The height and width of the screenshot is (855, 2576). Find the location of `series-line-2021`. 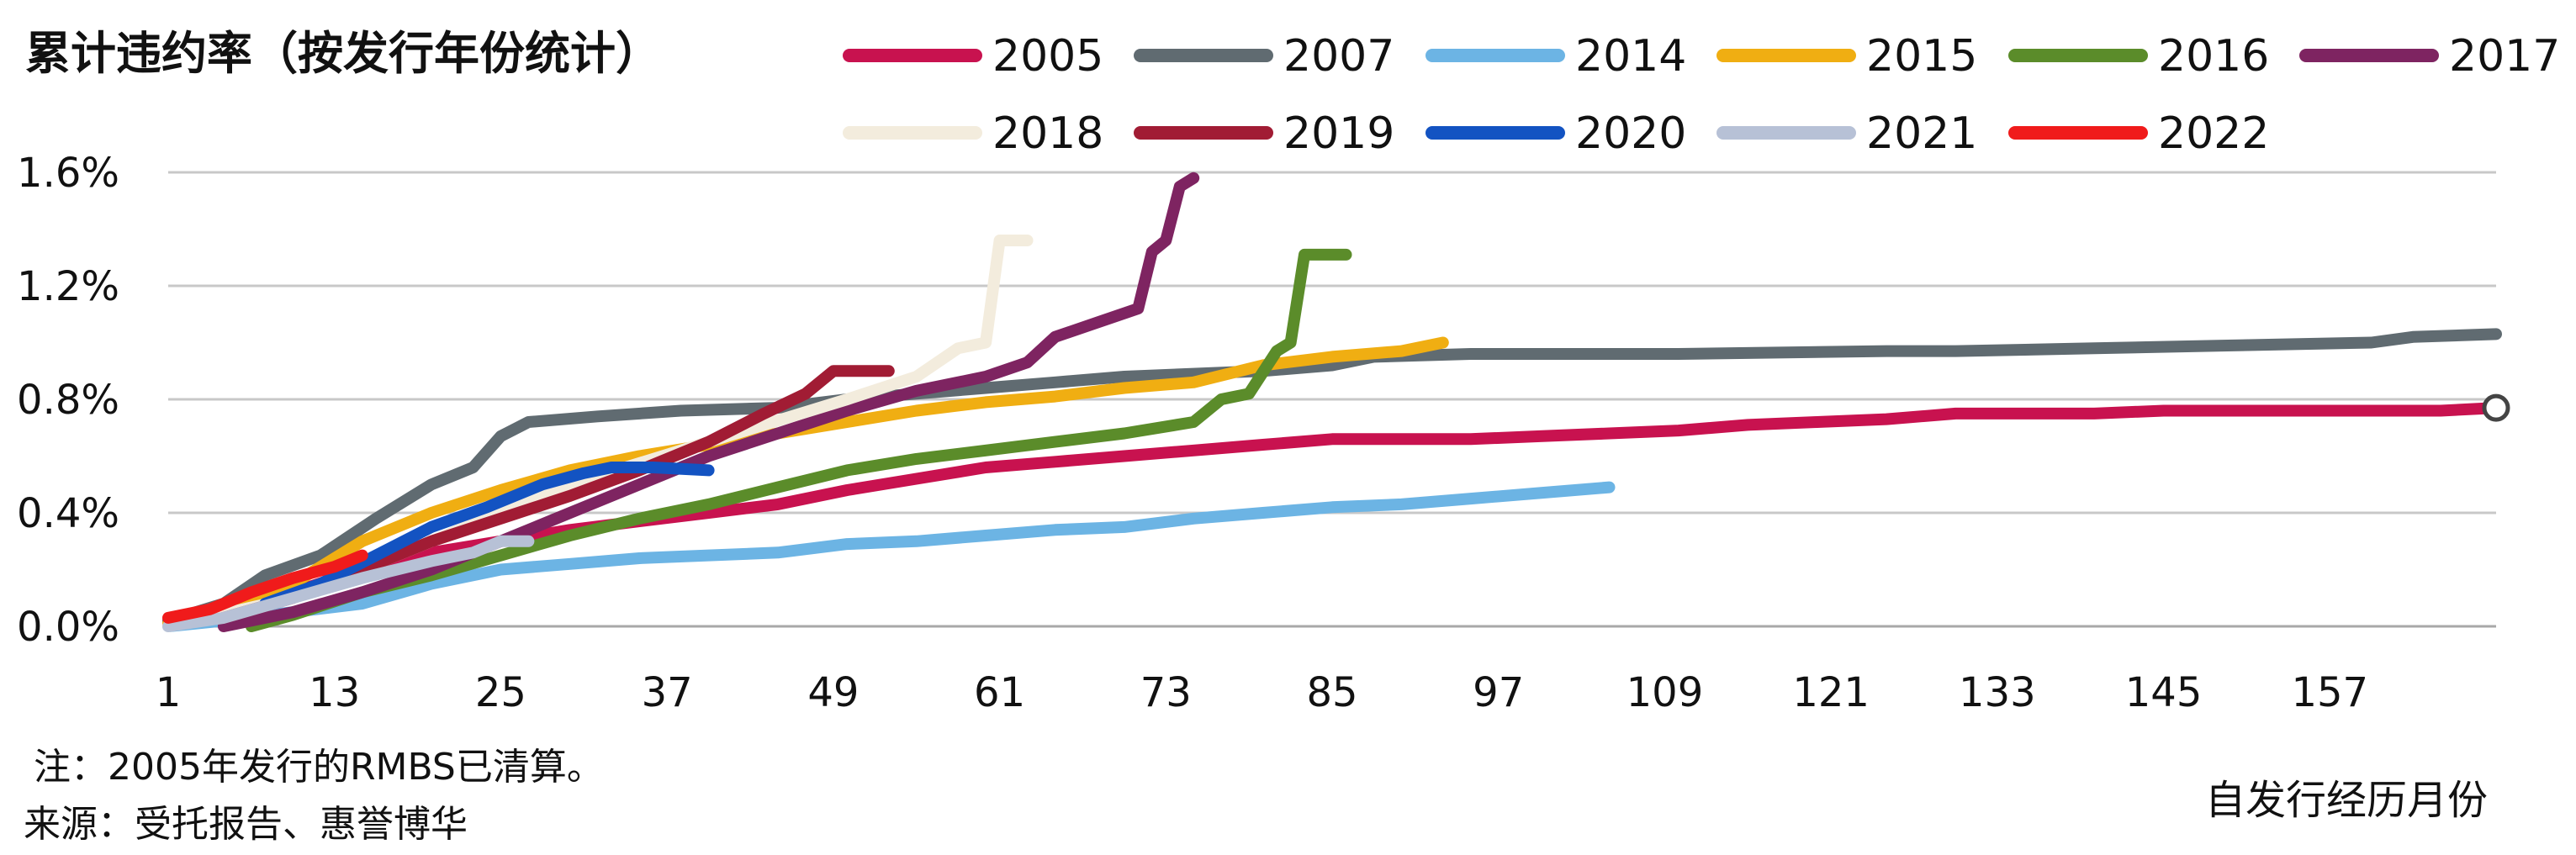

series-line-2021 is located at coordinates (348, 583).